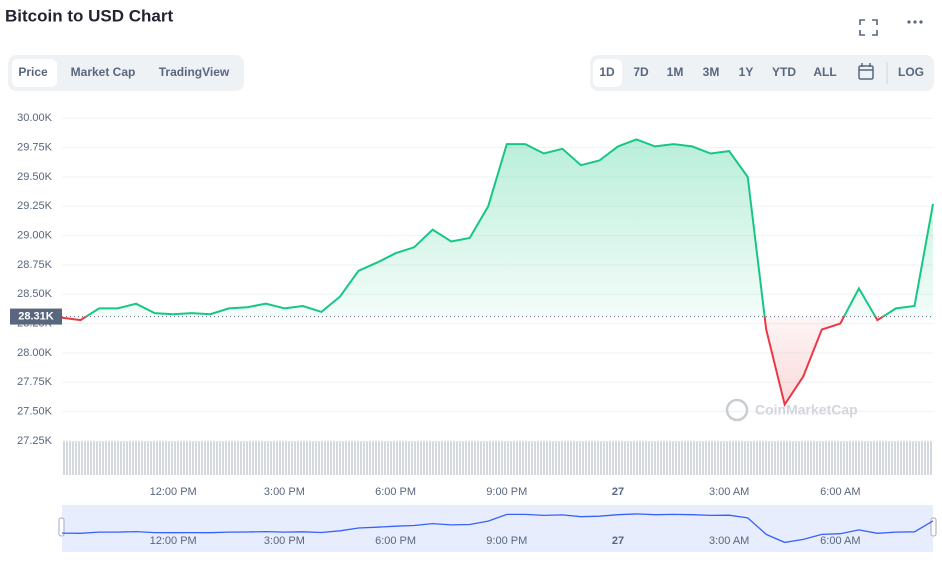 This screenshot has width=942, height=562. I want to click on range-button: 3M, so click(711, 72).